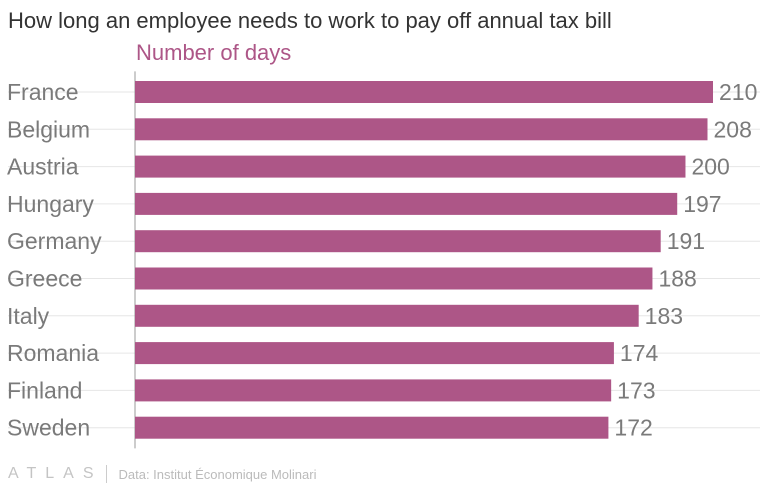  Describe the element at coordinates (702, 204) in the screenshot. I see `data-label: 197` at that location.